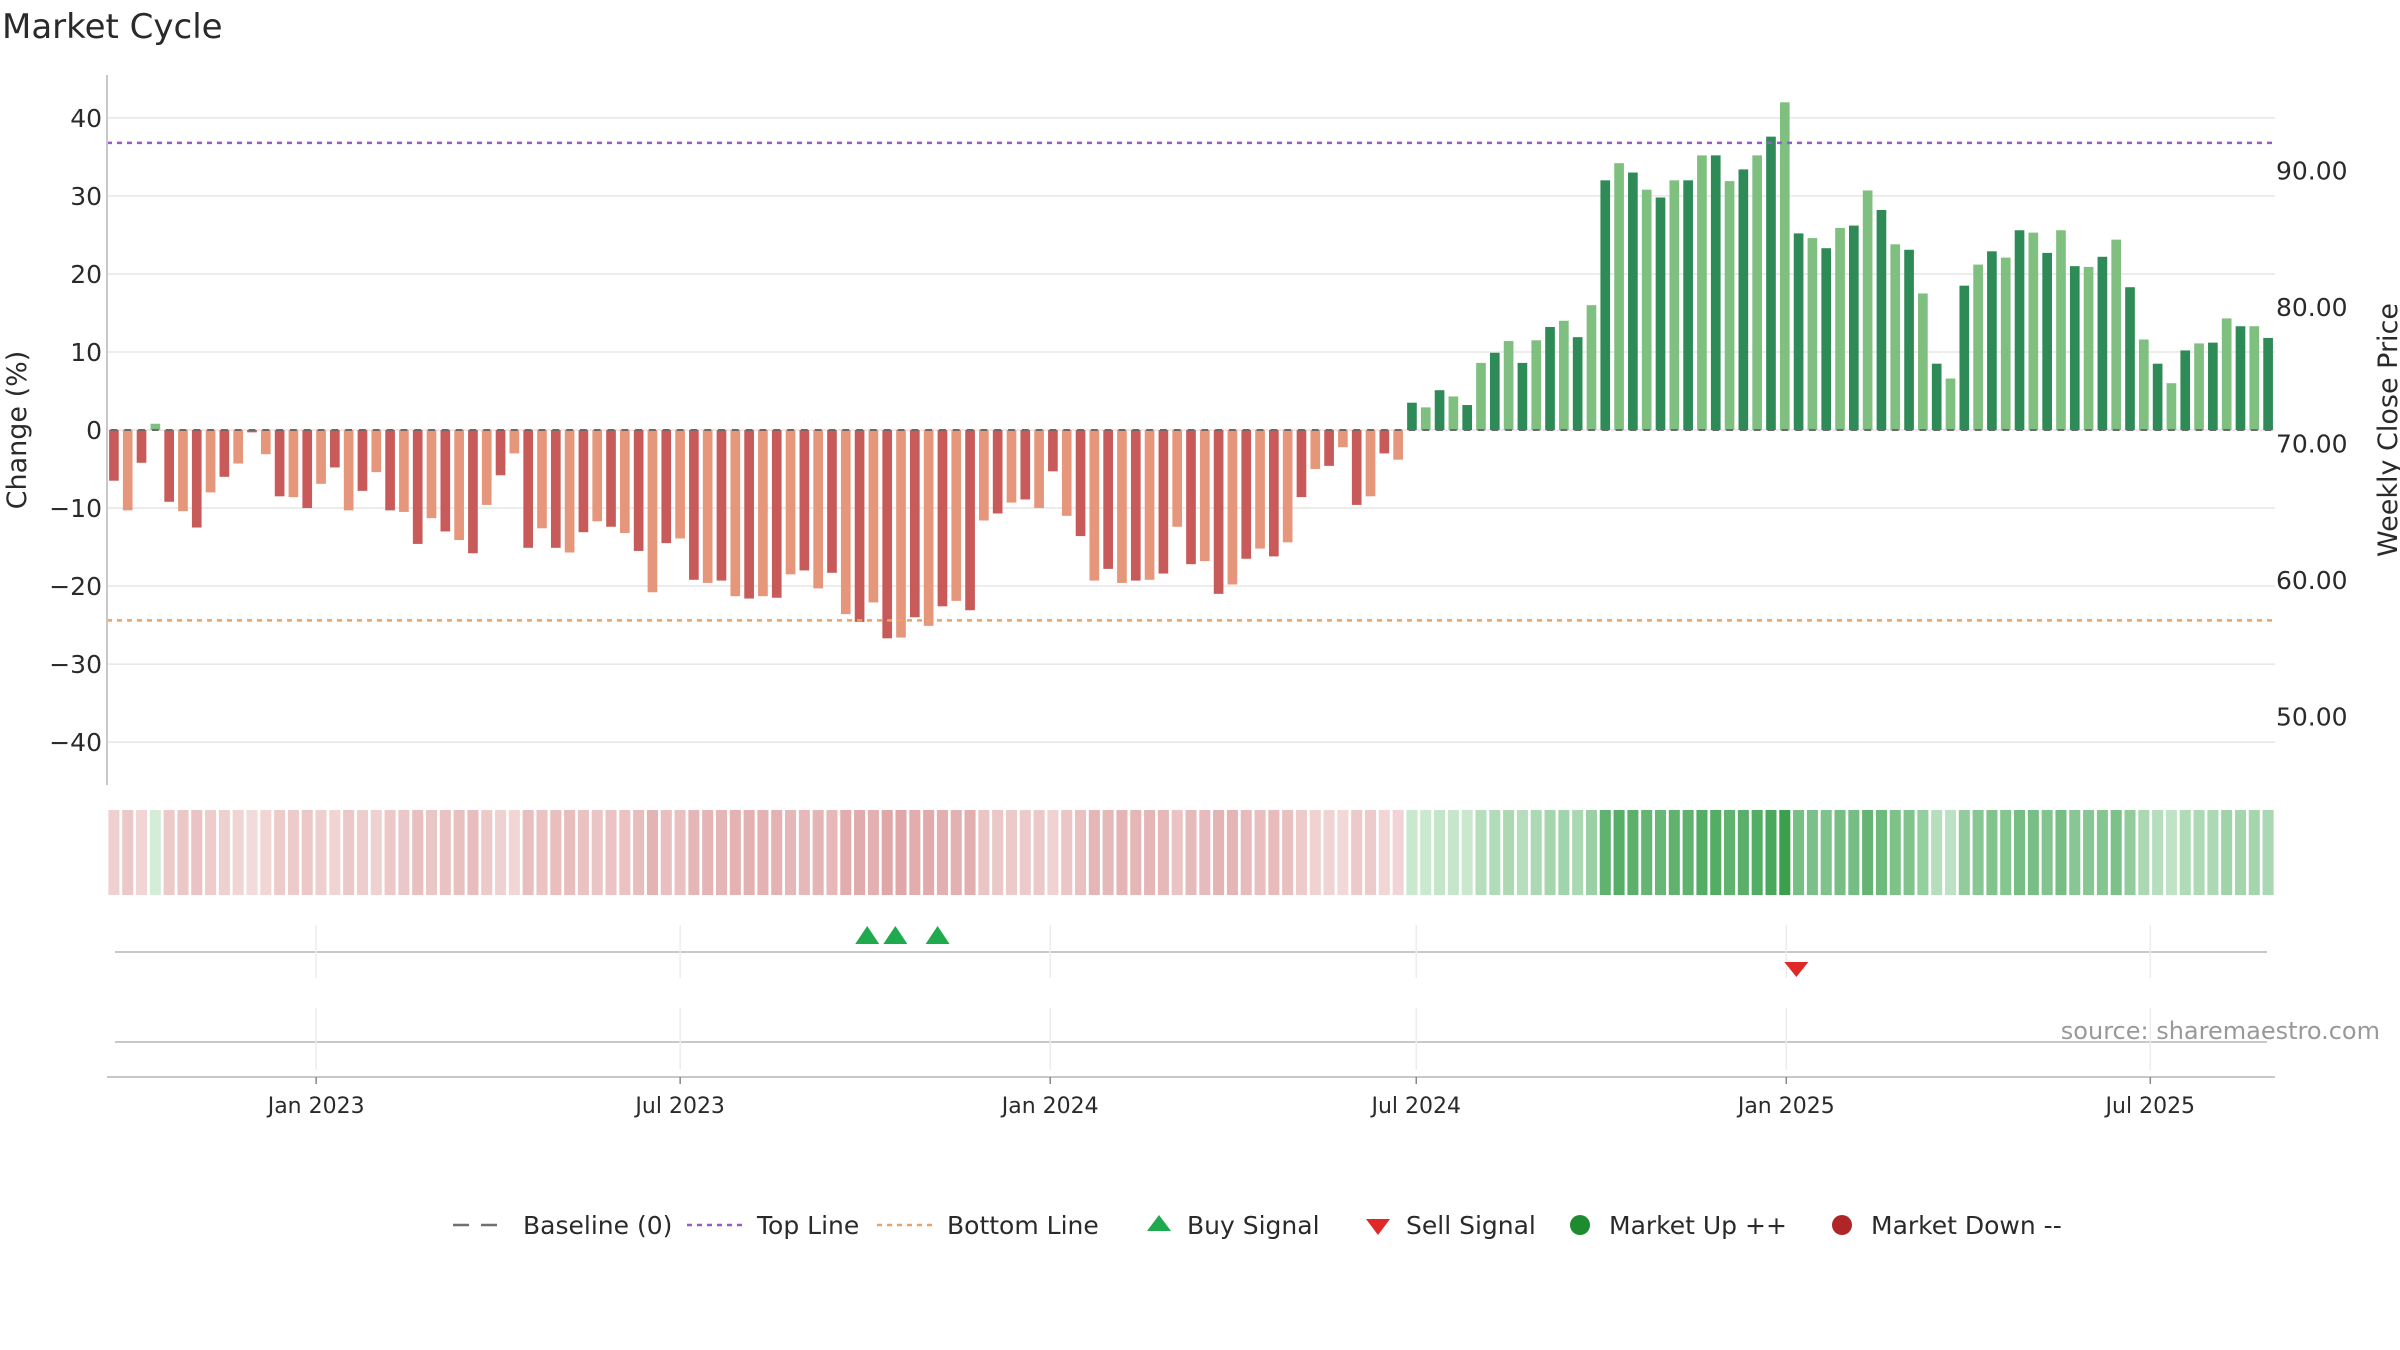 The height and width of the screenshot is (1350, 2400). What do you see at coordinates (17, 430) in the screenshot?
I see `y-axis-label: Change (%)` at bounding box center [17, 430].